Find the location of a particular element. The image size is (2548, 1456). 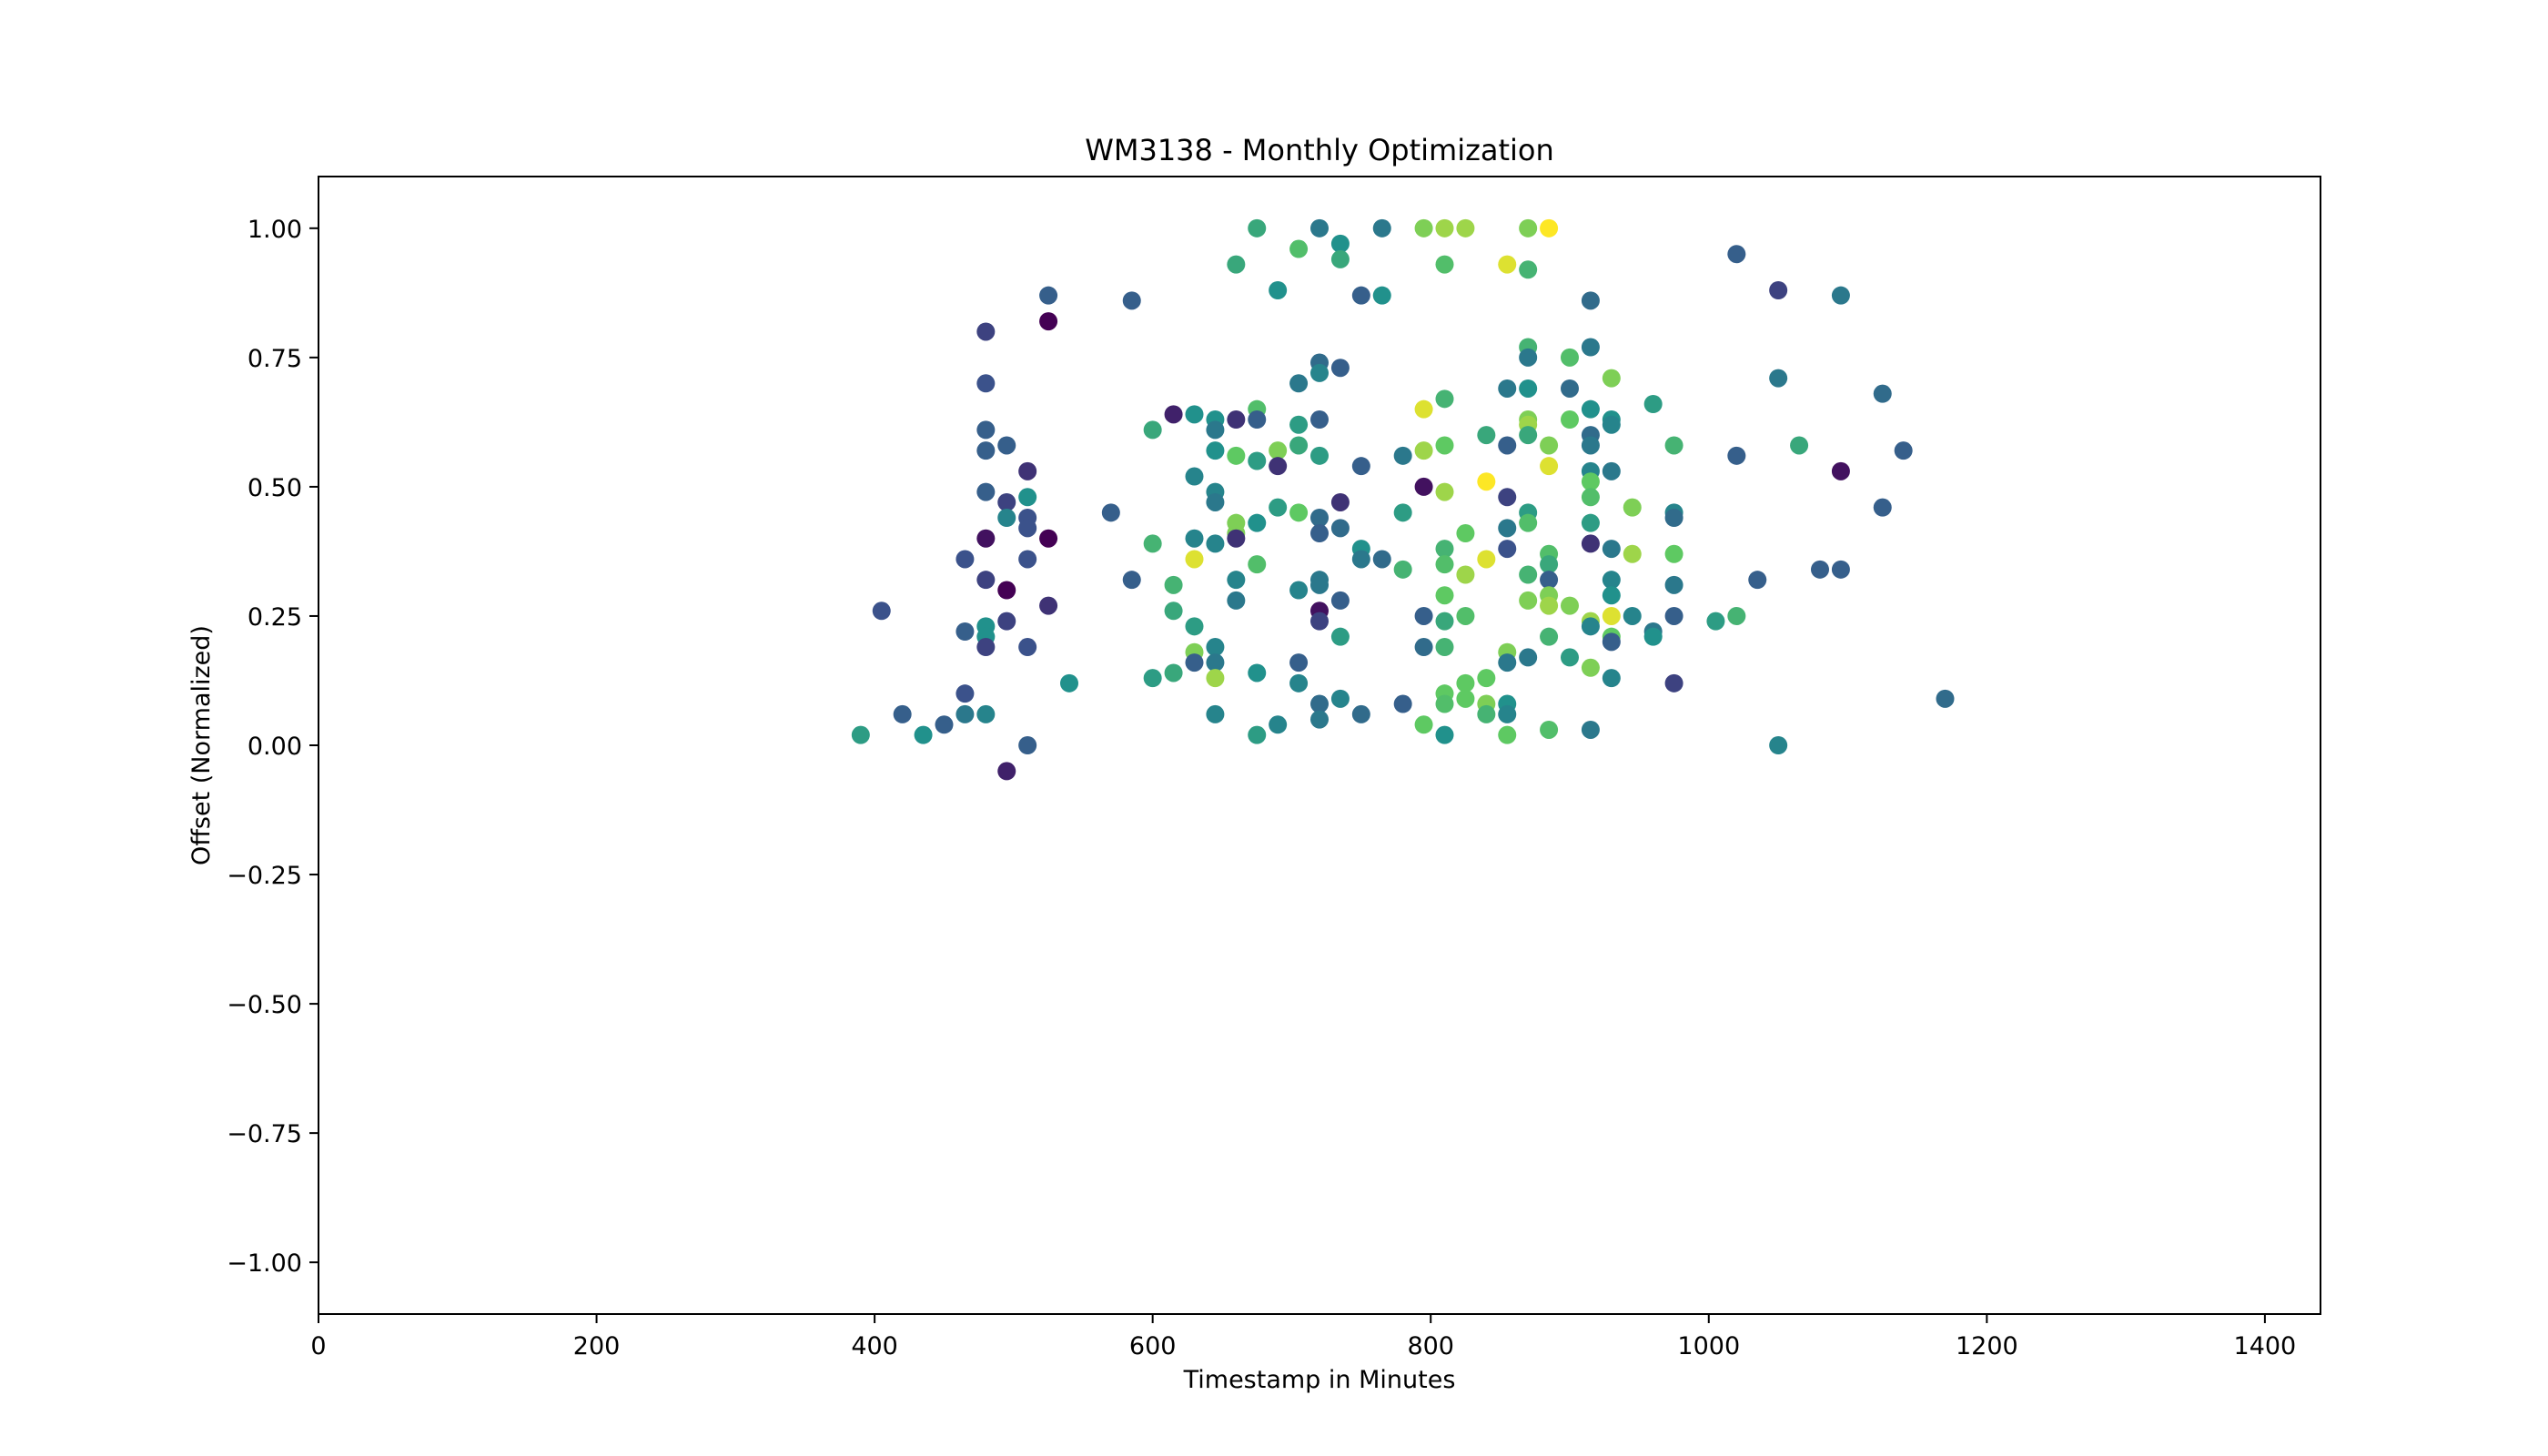

x-tick-label: 400 is located at coordinates (875, 1346).